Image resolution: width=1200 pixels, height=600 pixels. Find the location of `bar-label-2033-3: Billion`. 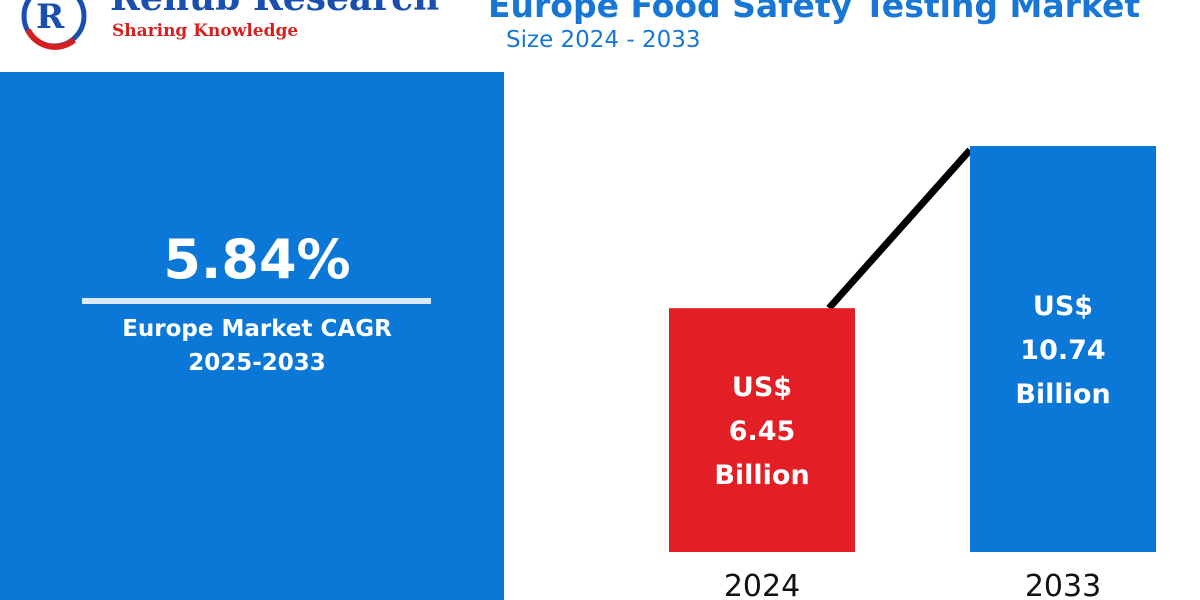

bar-label-2033-3: Billion is located at coordinates (1062, 394).